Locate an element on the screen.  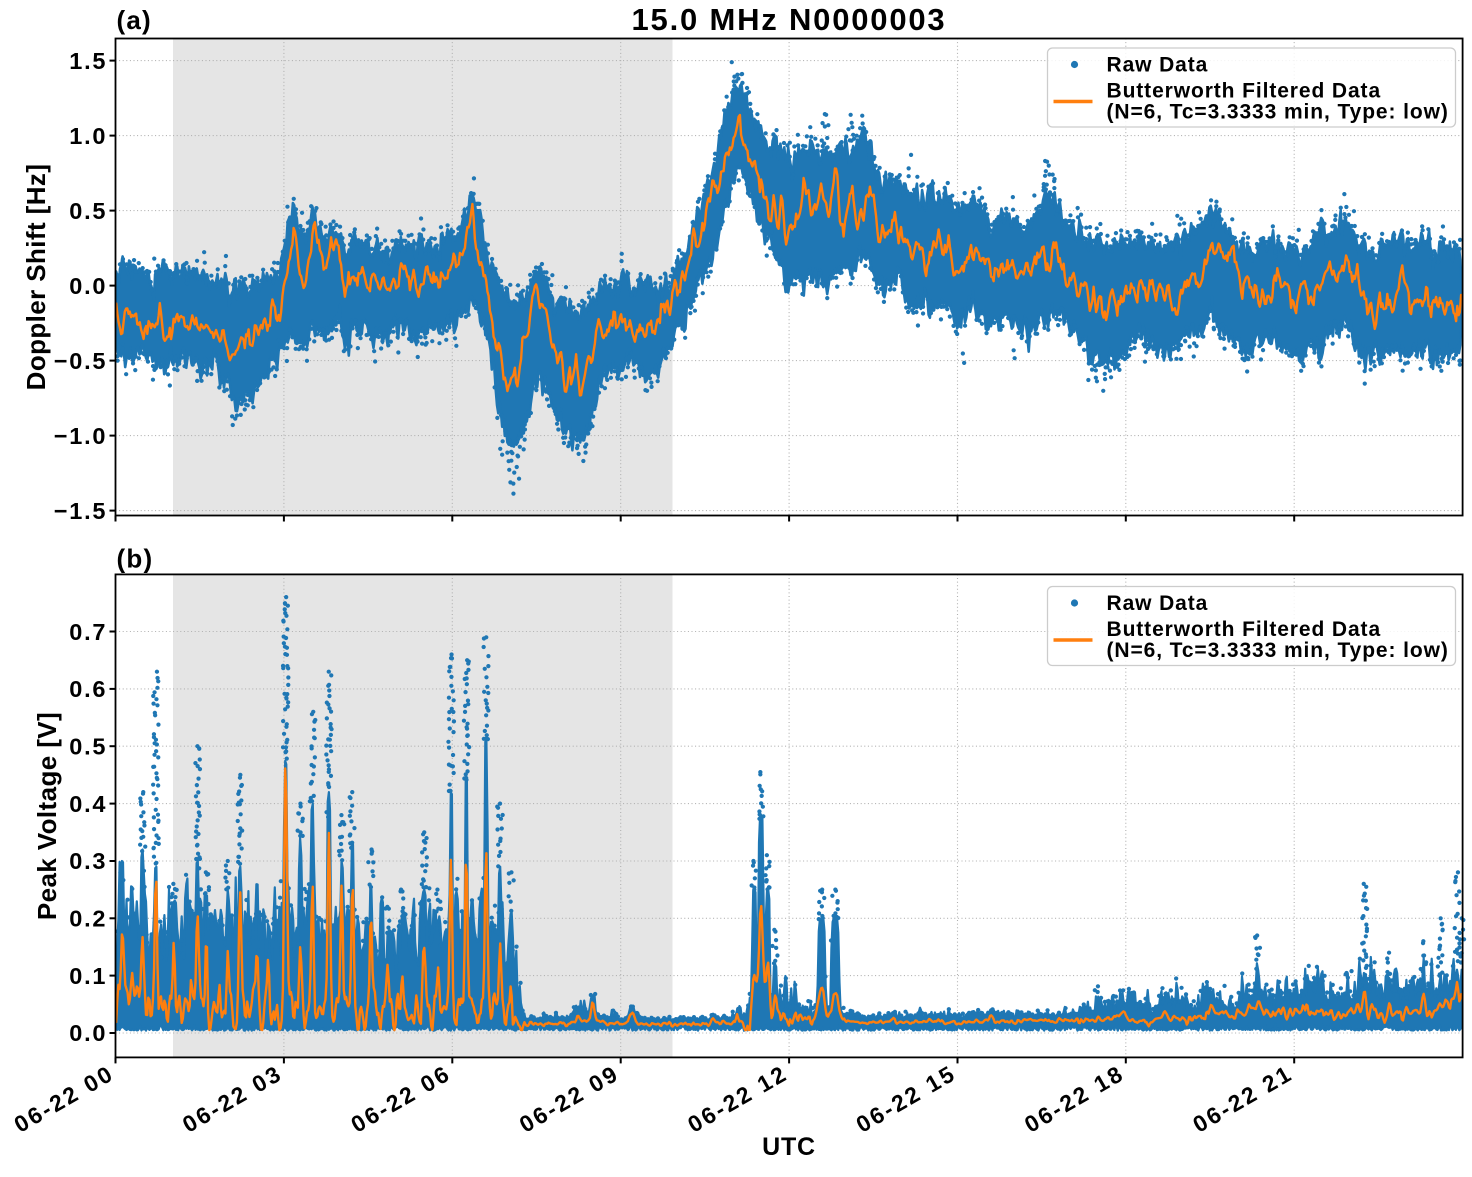
svg-text: (a) is located at coordinates (134, 20).